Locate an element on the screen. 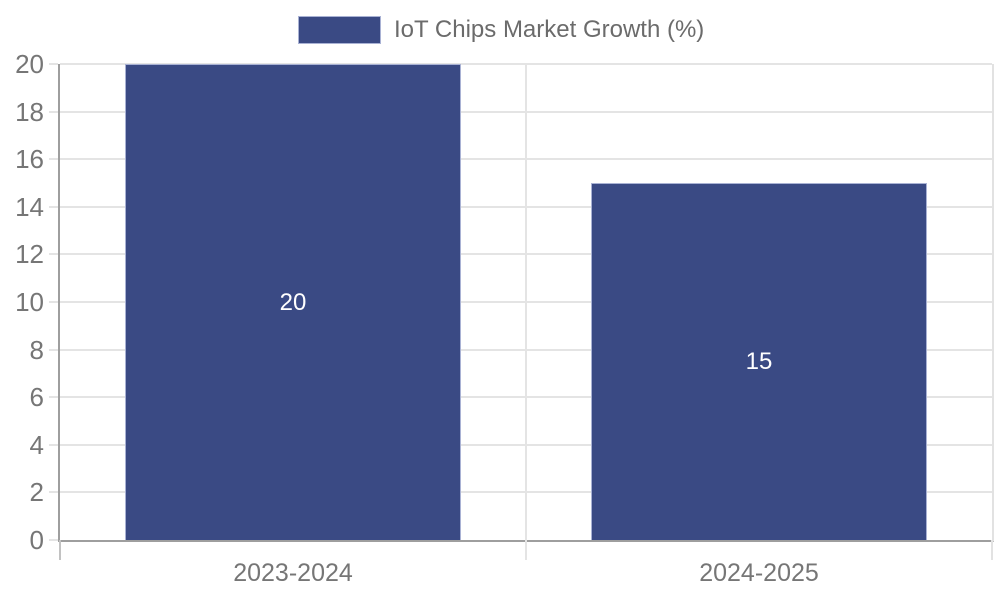  legend: IoT Chips Market Growth (%) is located at coordinates (501, 30).